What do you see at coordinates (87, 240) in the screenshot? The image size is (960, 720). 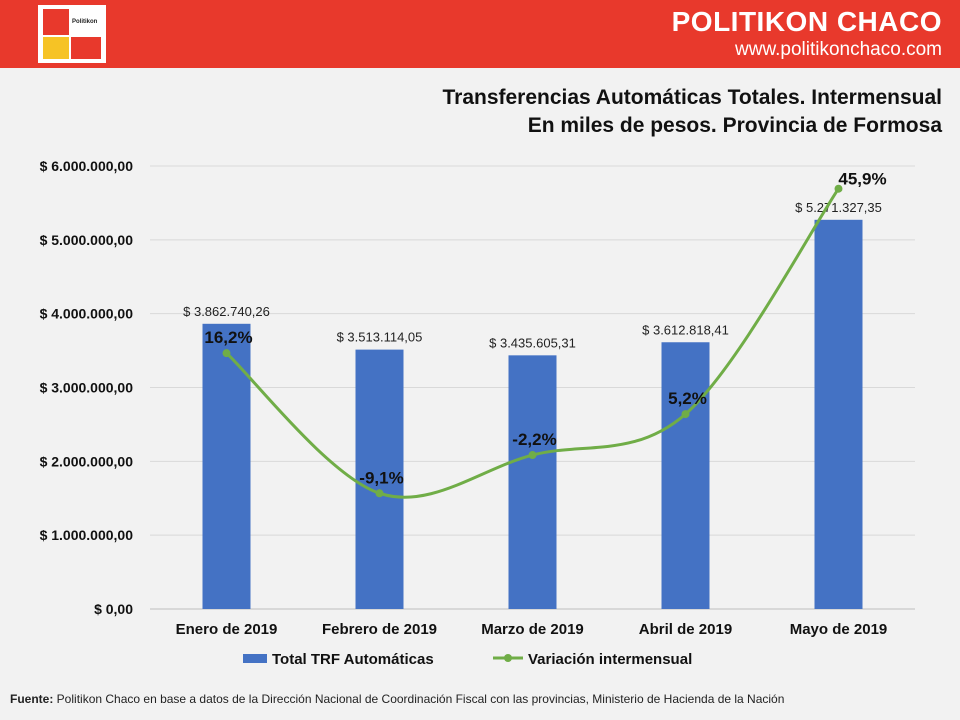 I see `y-tick-label: $ 5.000.000,00` at bounding box center [87, 240].